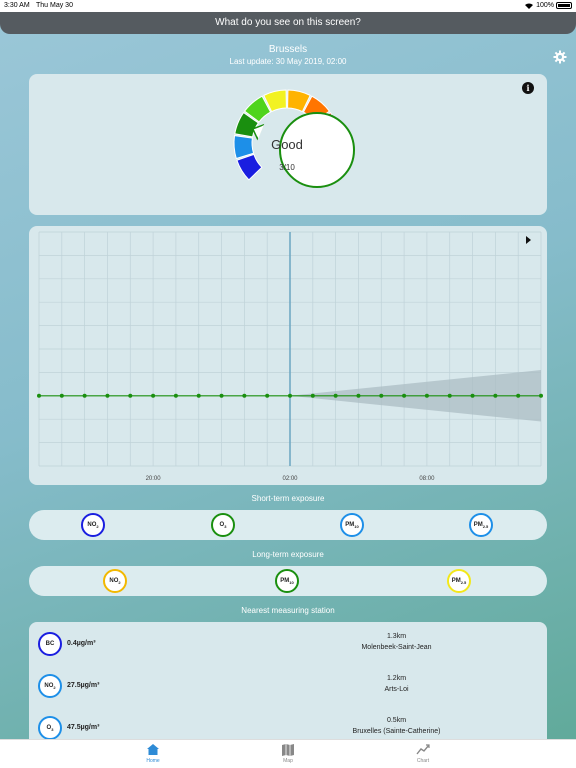 This screenshot has width=576, height=768. I want to click on station-distance: 0.5km, so click(396, 720).